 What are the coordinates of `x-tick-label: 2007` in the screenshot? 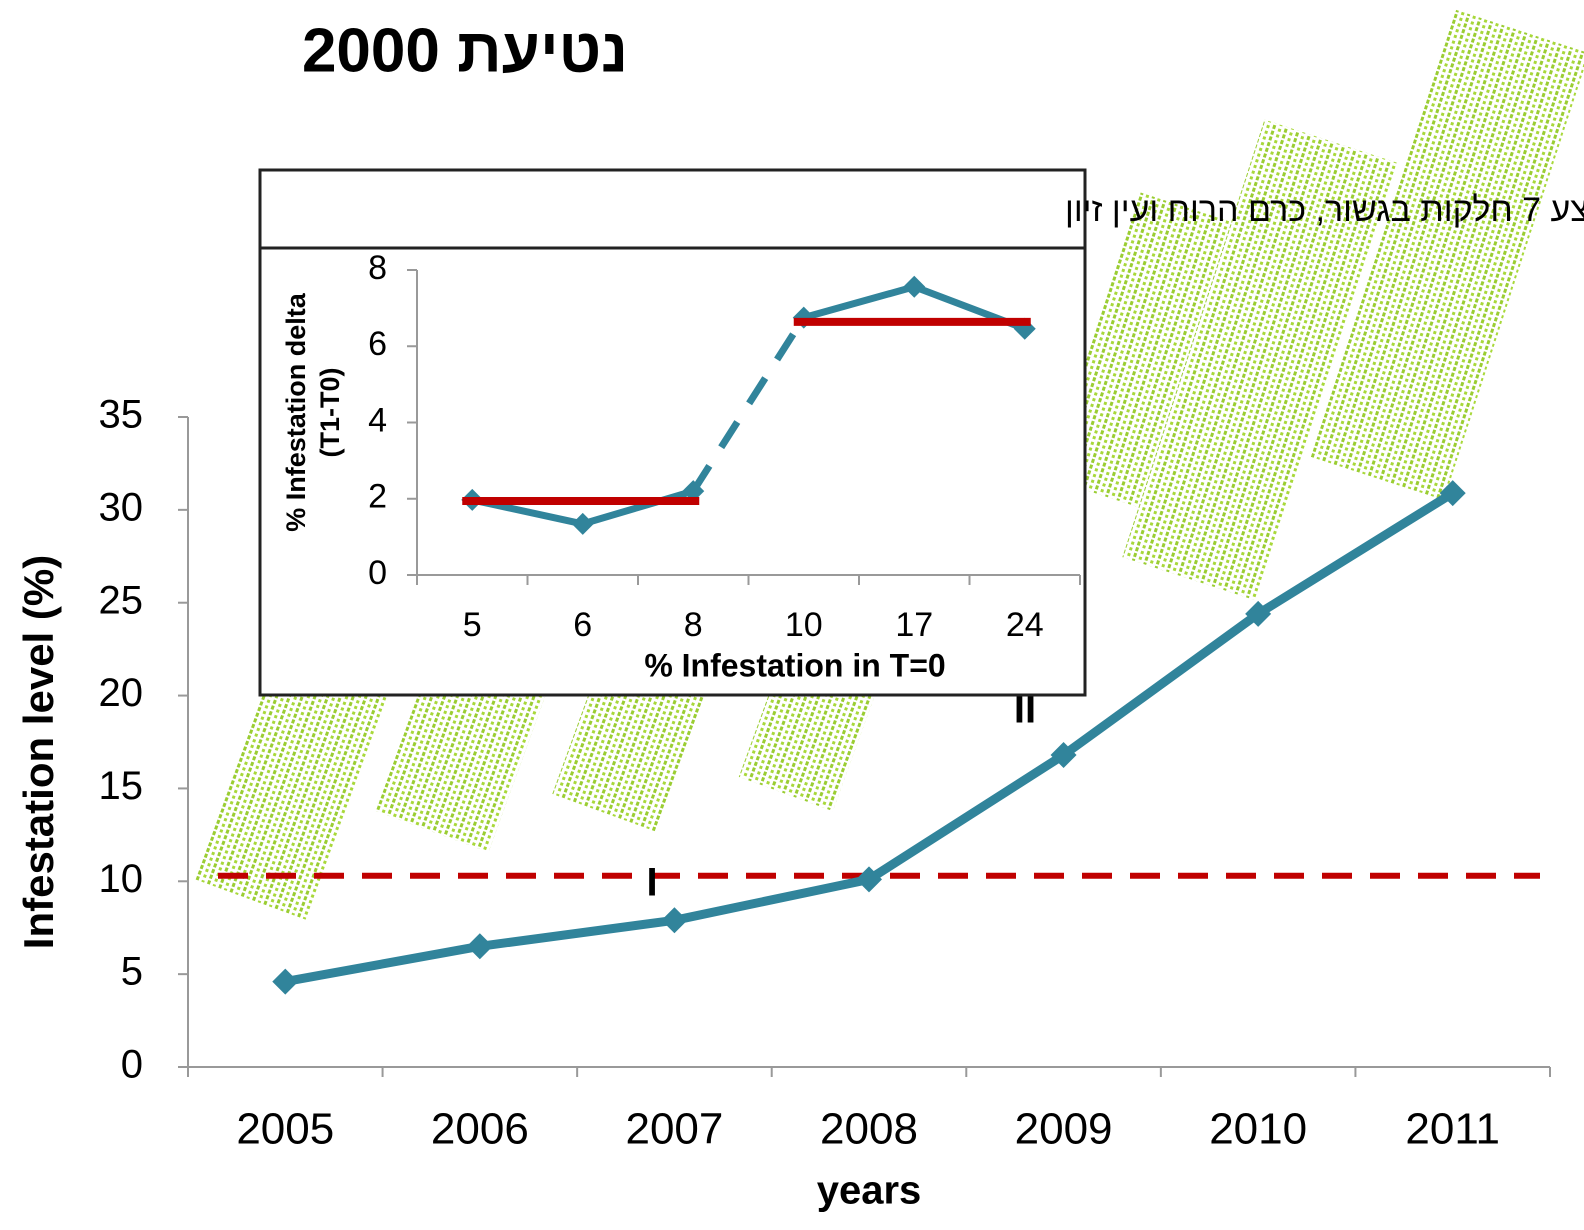 It's located at (674, 1129).